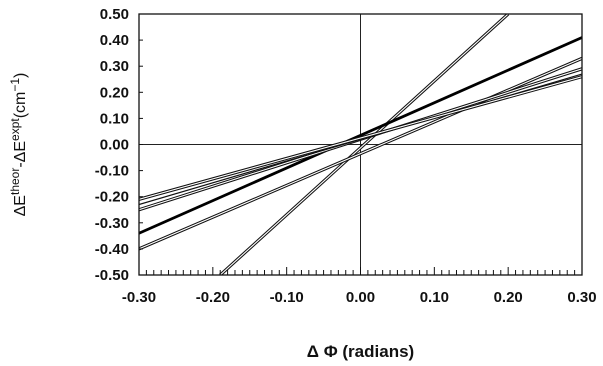  I want to click on y-tick-label: -0.20, so click(112, 197).